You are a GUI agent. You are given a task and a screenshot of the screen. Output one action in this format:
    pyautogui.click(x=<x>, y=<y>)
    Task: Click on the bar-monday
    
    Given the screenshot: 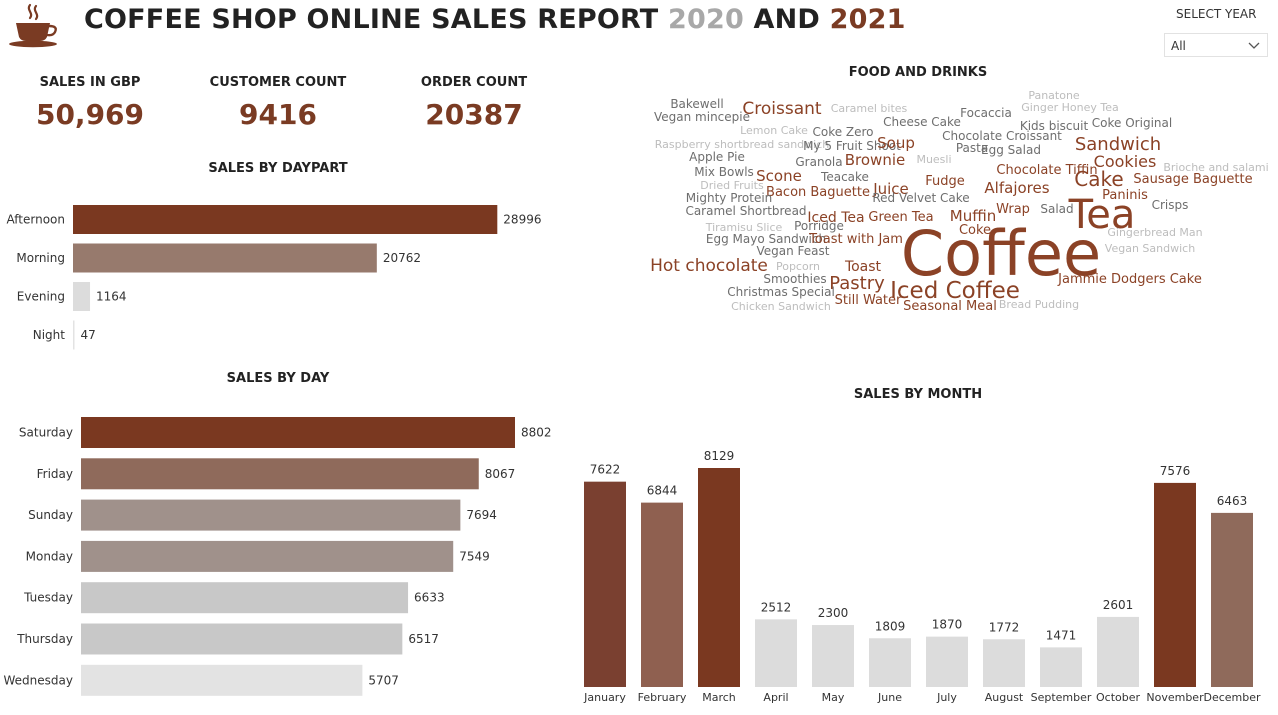 What is the action you would take?
    pyautogui.click(x=267, y=556)
    